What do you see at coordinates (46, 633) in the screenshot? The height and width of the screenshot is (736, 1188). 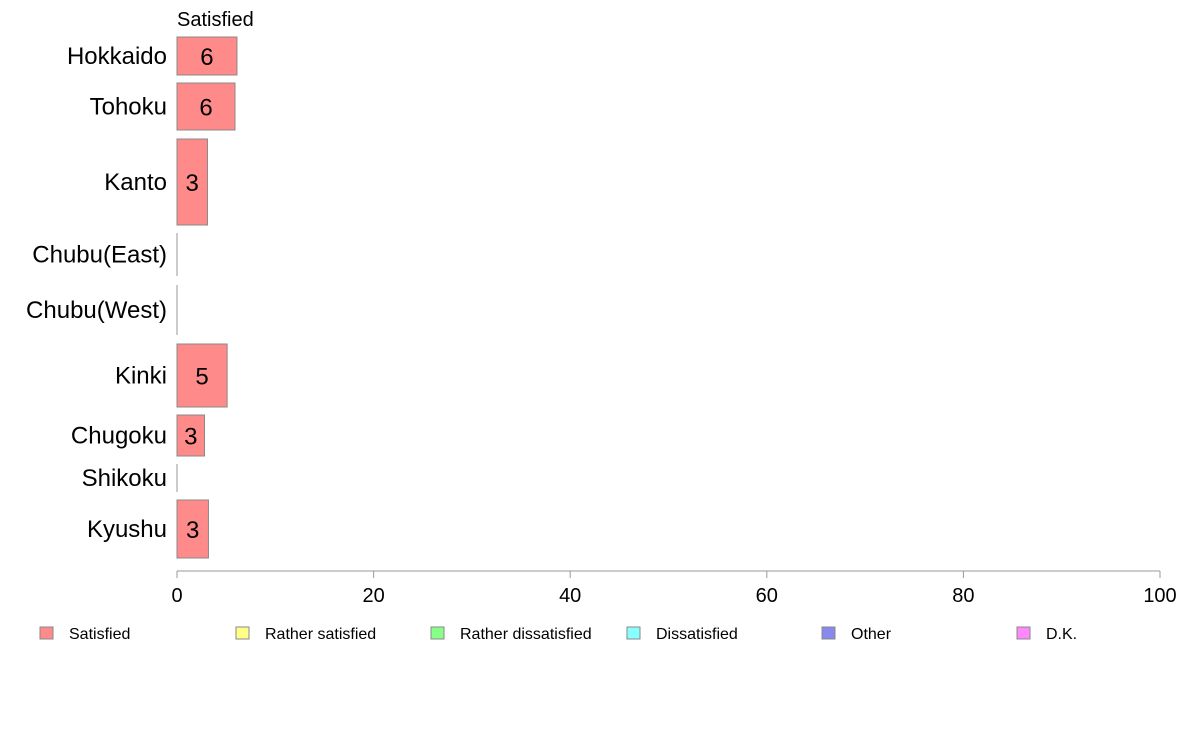 I see `legend-swatch-satisfied` at bounding box center [46, 633].